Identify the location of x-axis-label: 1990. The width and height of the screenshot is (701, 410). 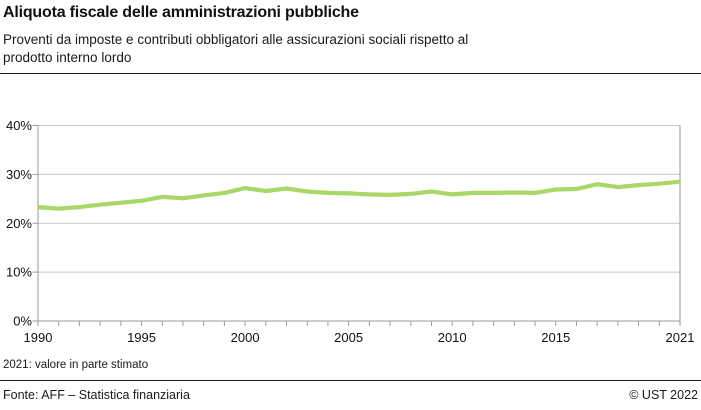
(38, 337).